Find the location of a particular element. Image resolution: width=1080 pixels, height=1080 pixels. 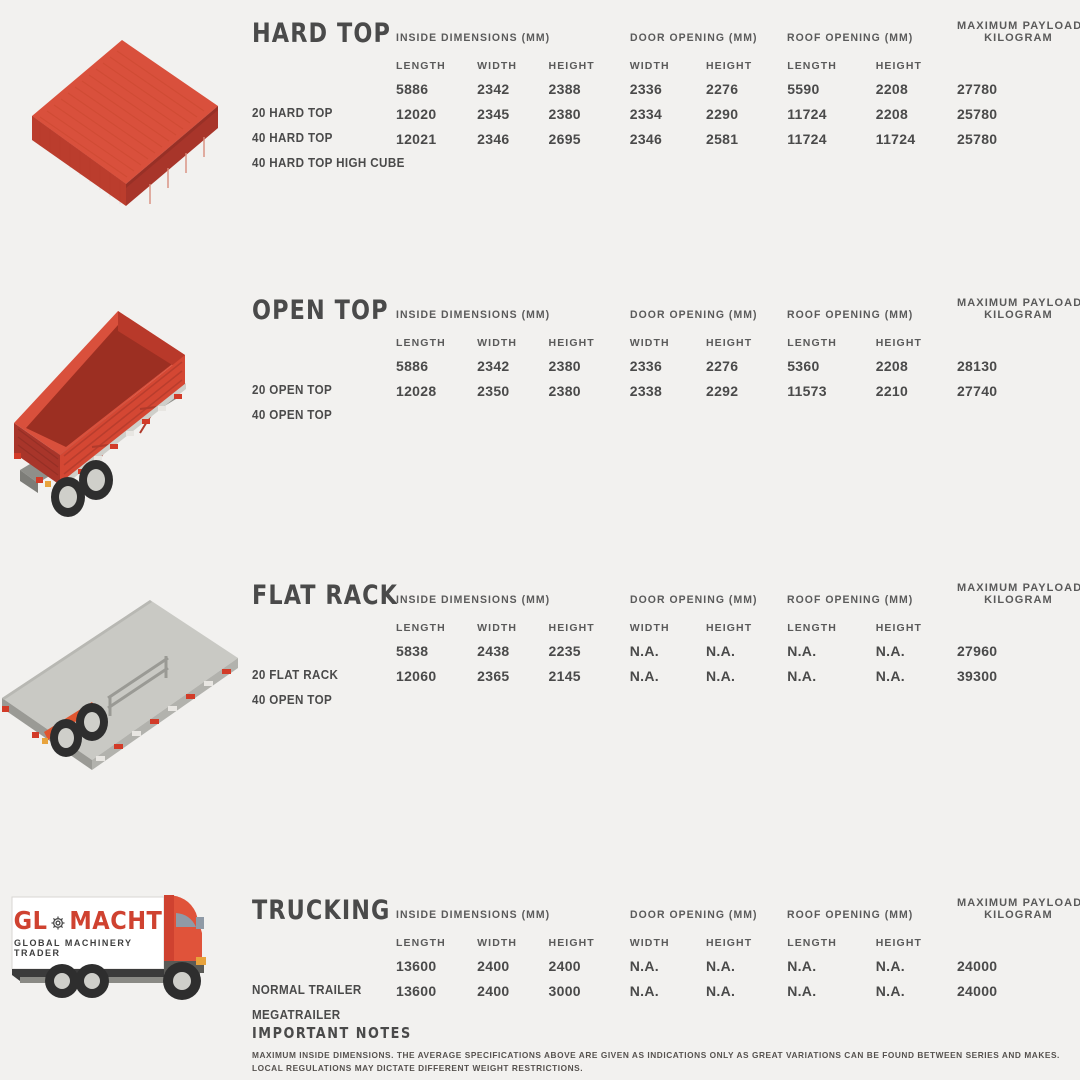

cell-inside-height: 2145 is located at coordinates (564, 676).